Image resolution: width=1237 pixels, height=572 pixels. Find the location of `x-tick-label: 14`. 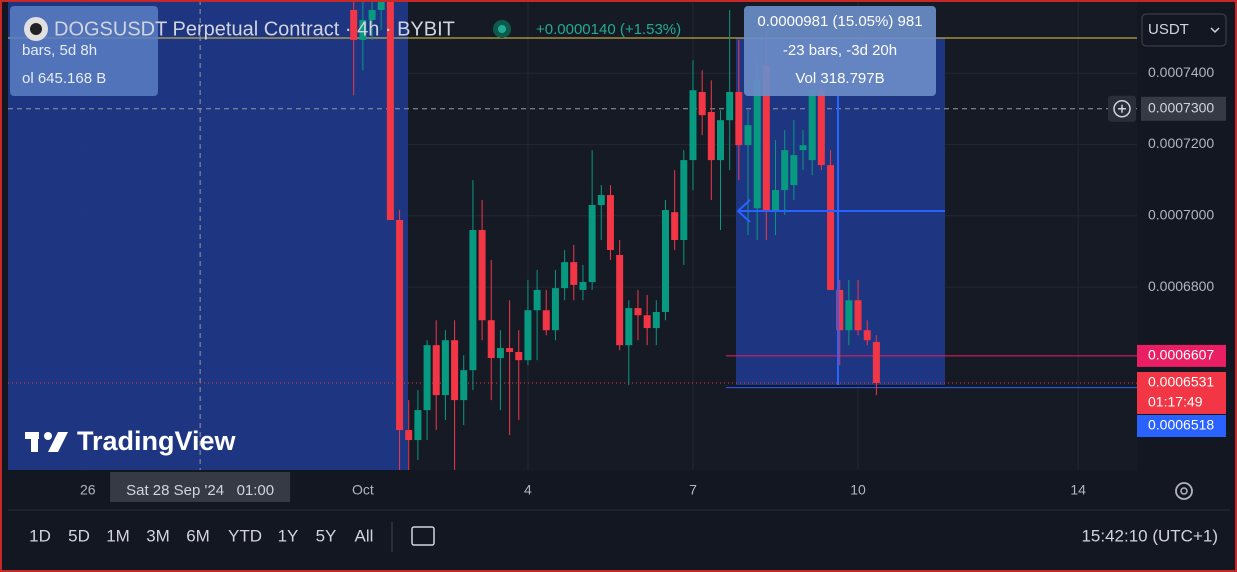

x-tick-label: 14 is located at coordinates (1078, 490).